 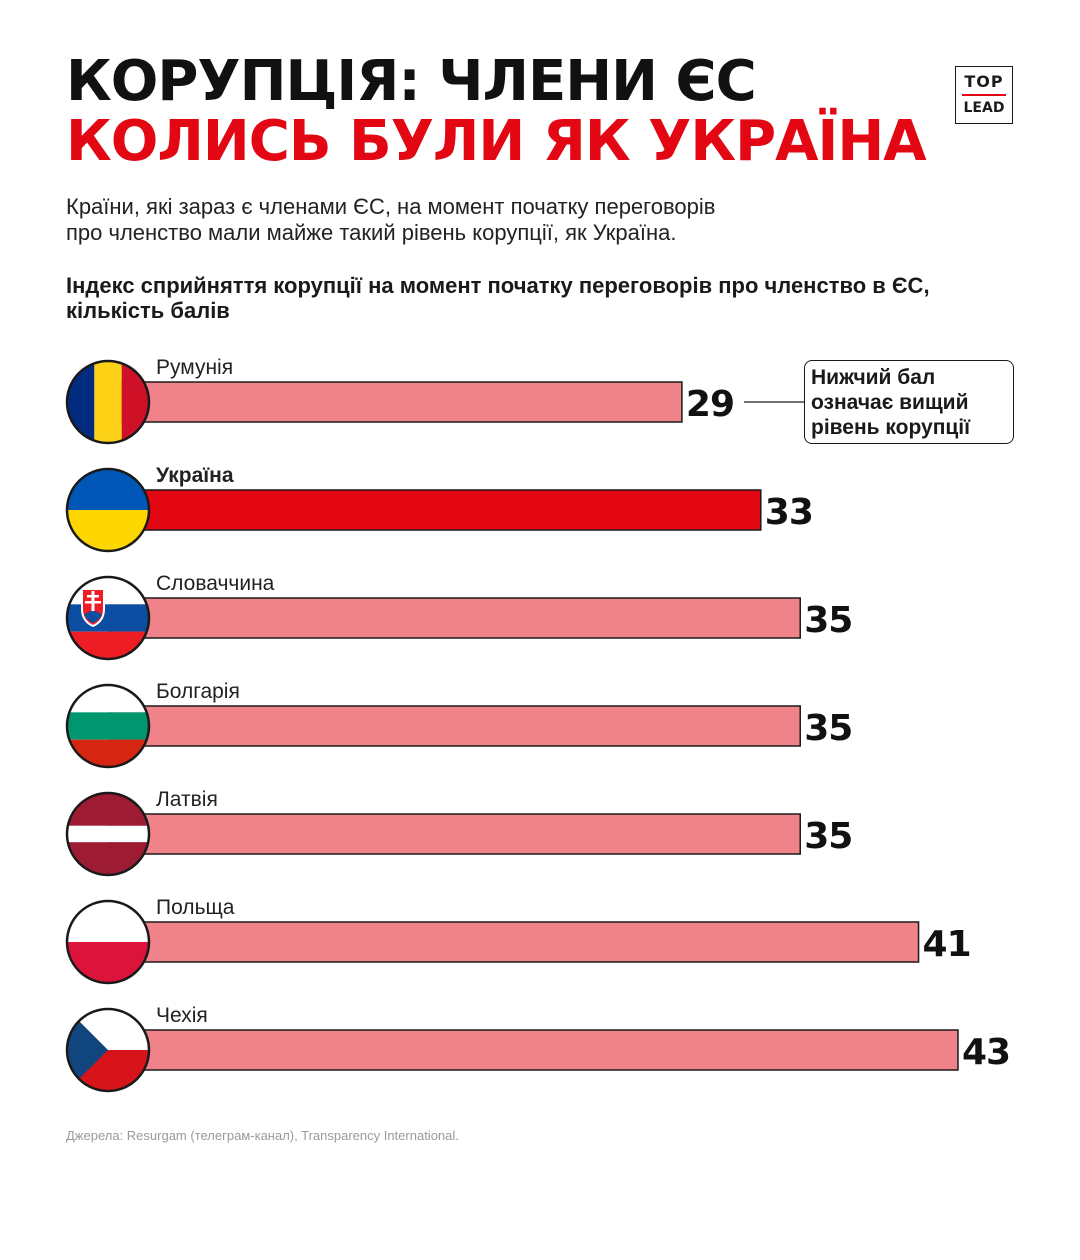 What do you see at coordinates (947, 944) in the screenshot?
I see `bar-value-label: 41` at bounding box center [947, 944].